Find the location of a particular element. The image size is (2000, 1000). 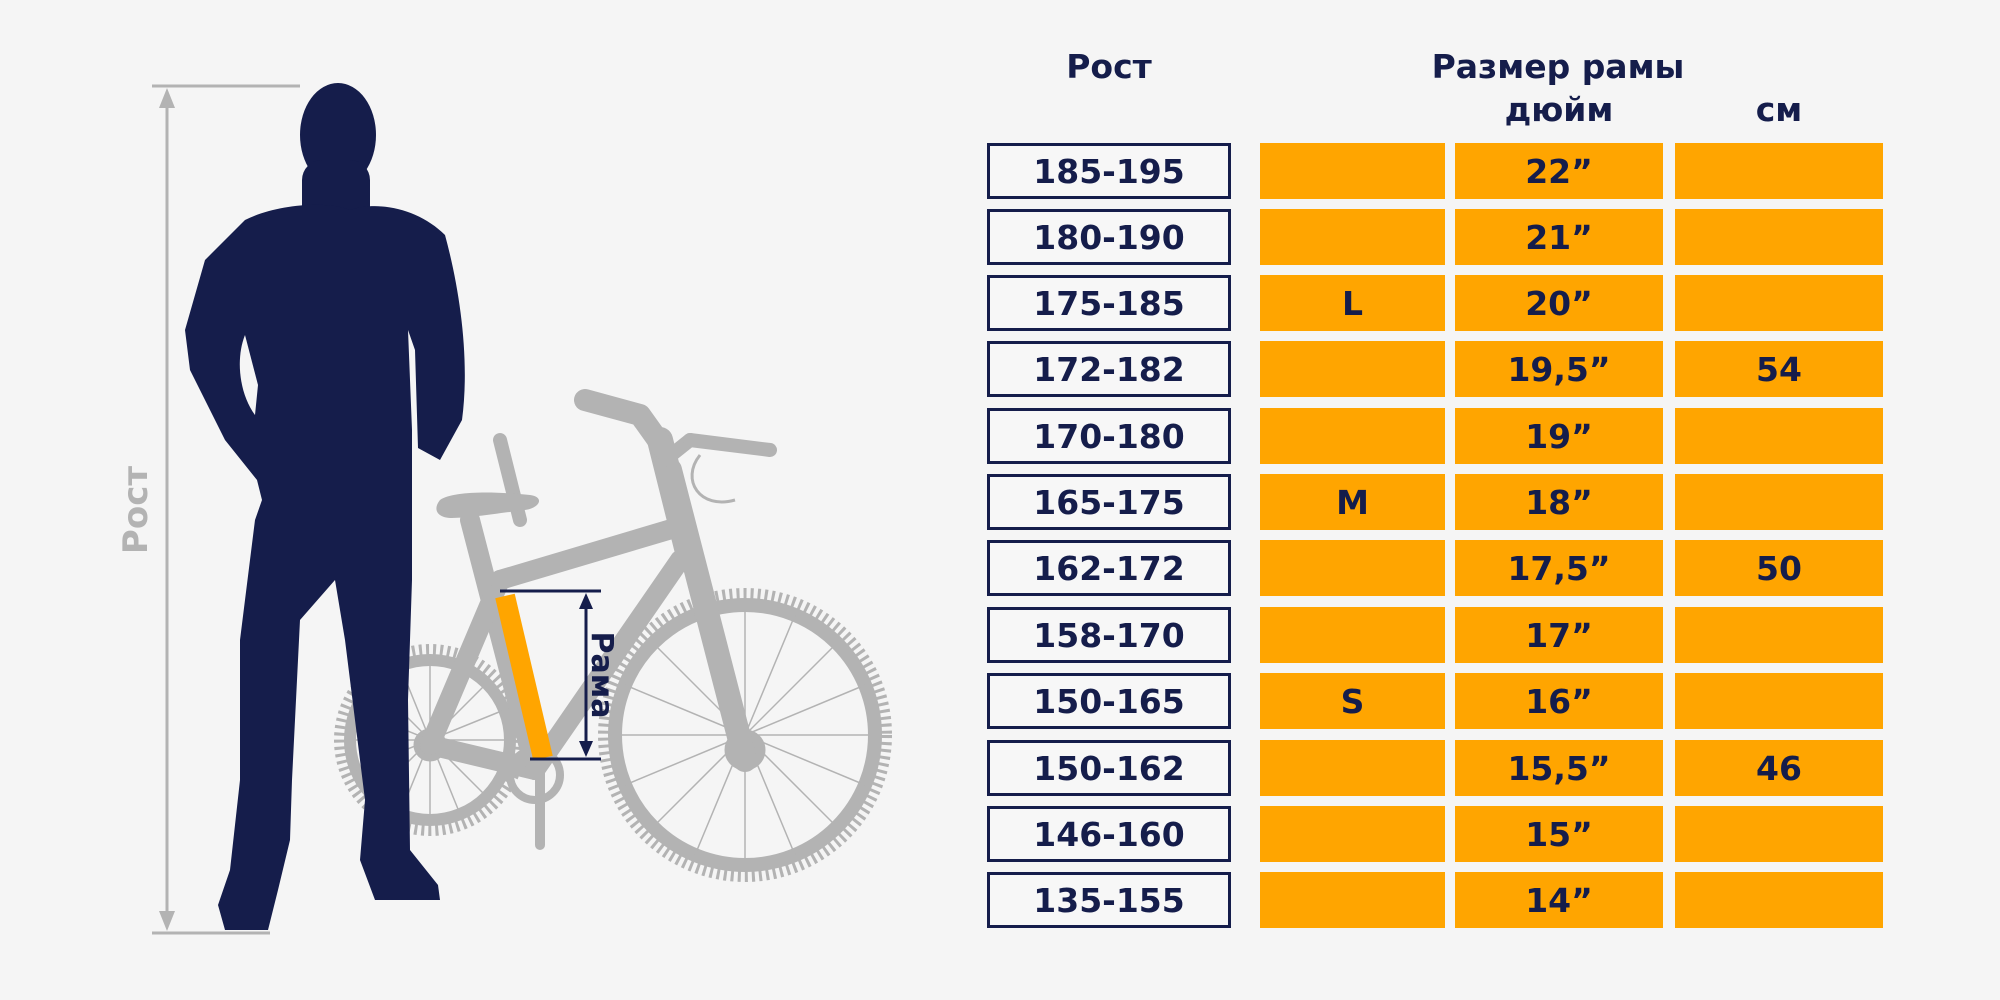

header-cm: см is located at coordinates (1779, 109).